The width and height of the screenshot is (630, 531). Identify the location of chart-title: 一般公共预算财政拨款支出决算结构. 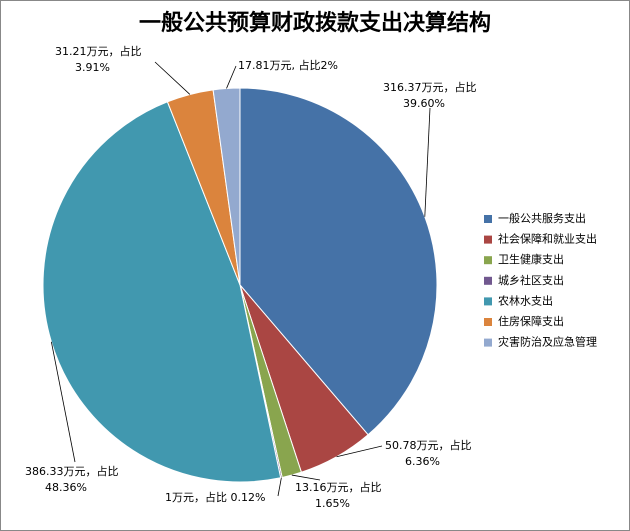
(315, 23).